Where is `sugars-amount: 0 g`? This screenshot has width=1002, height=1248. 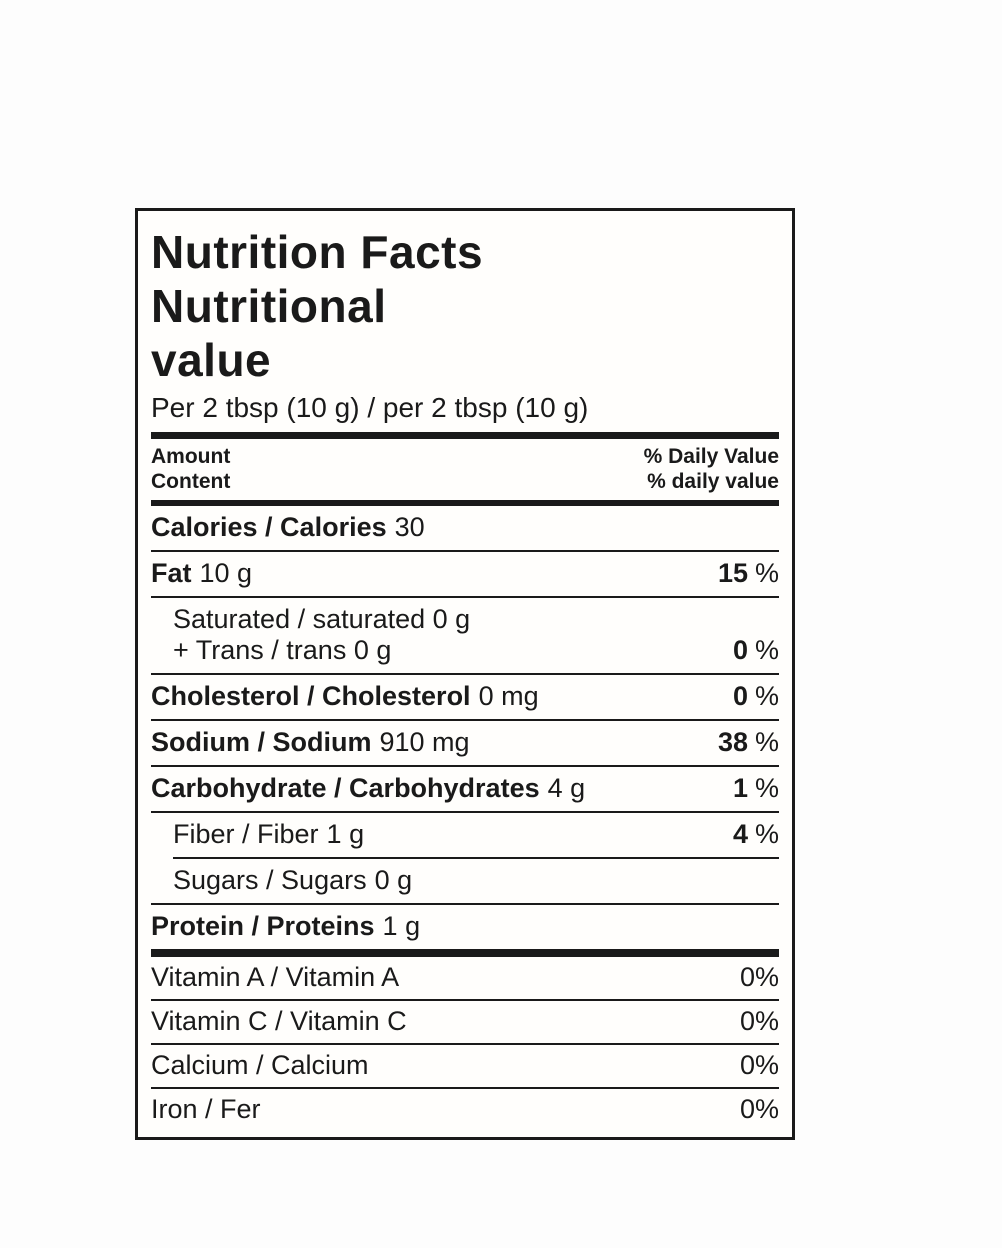 sugars-amount: 0 g is located at coordinates (393, 880).